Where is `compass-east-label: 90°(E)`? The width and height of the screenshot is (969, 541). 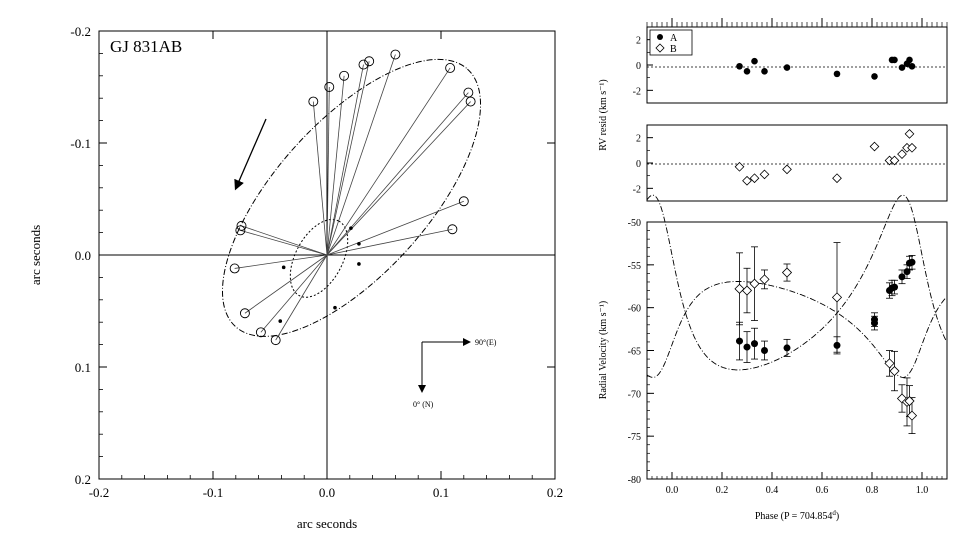 compass-east-label: 90°(E) is located at coordinates (486, 342).